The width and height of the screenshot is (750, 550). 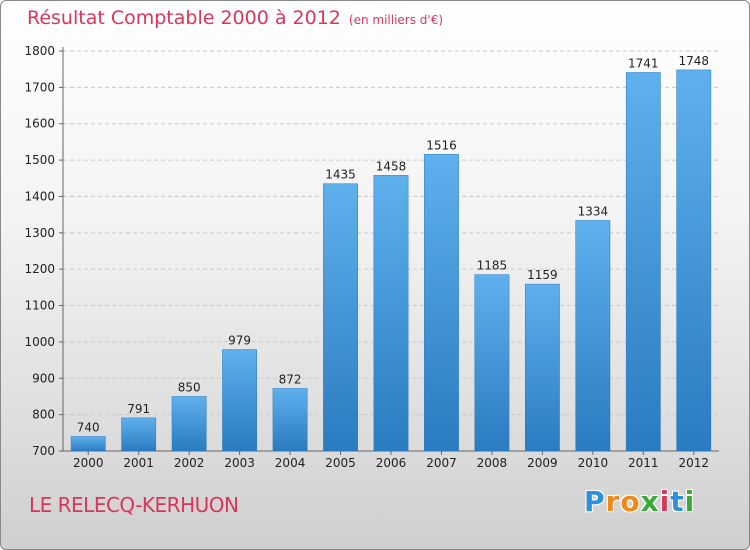 What do you see at coordinates (441, 145) in the screenshot?
I see `data-label-2007: 1516` at bounding box center [441, 145].